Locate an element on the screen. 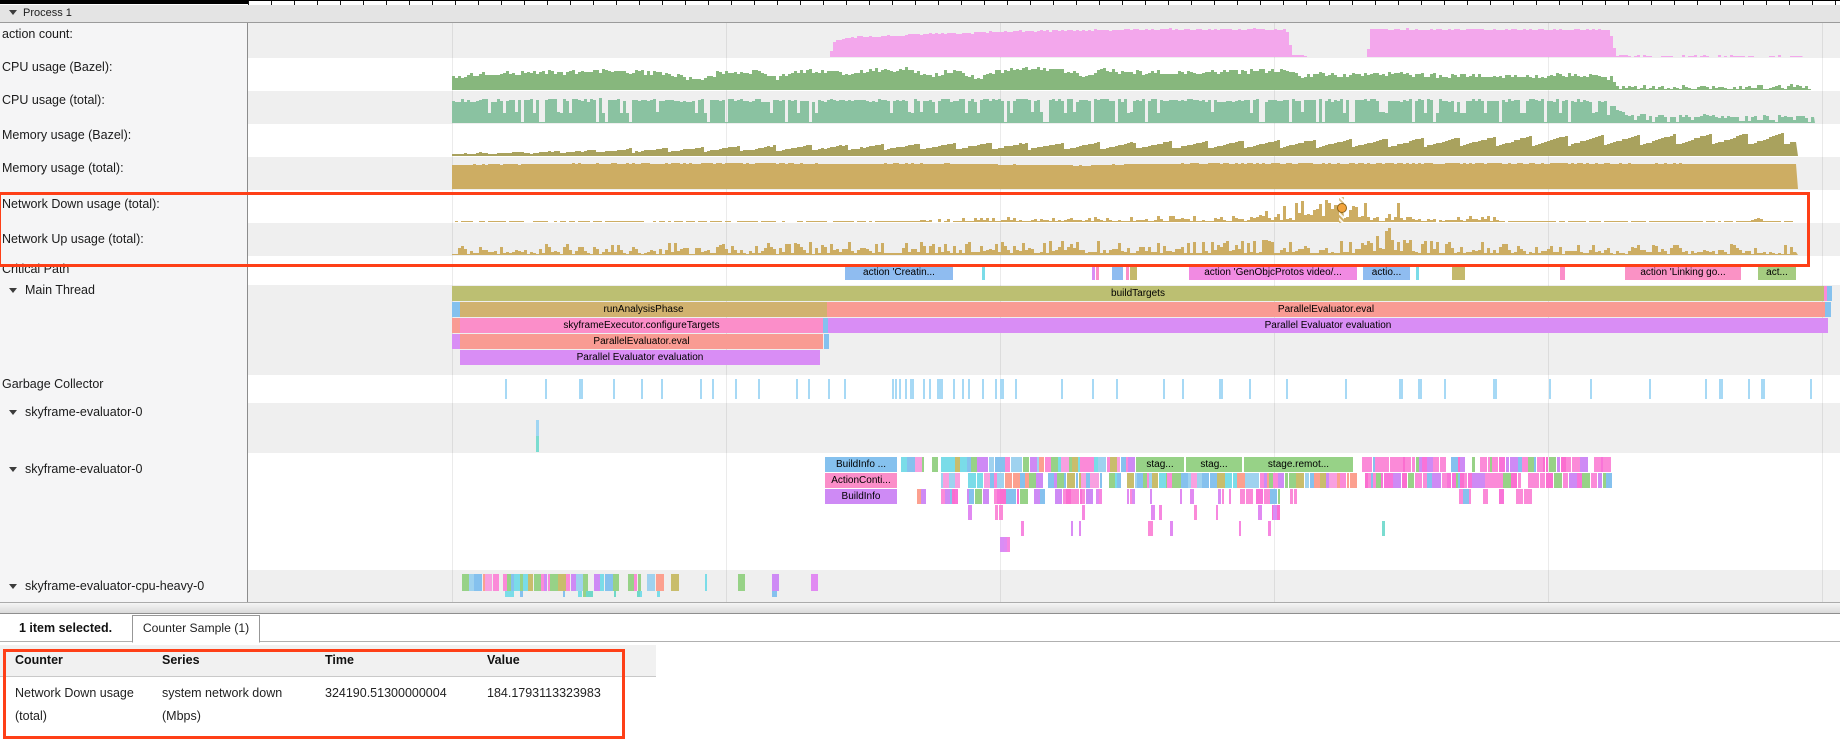  sidebar-track-label: Network Down usage (total): is located at coordinates (81, 204).